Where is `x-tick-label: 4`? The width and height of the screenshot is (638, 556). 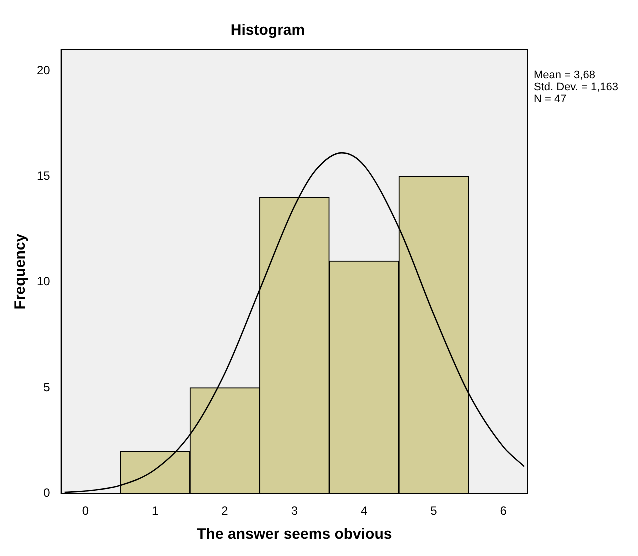 x-tick-label: 4 is located at coordinates (364, 511).